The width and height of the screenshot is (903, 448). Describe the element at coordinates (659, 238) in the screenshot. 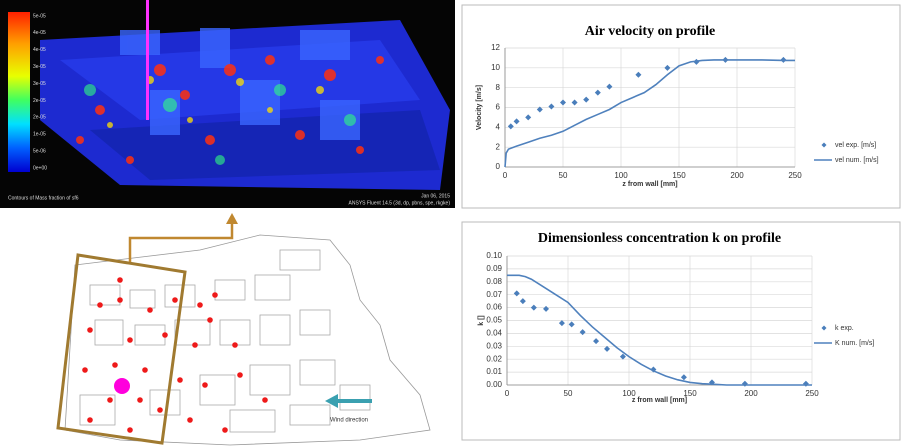

I see `chart-title: Dimensionless concentration k on profile` at that location.